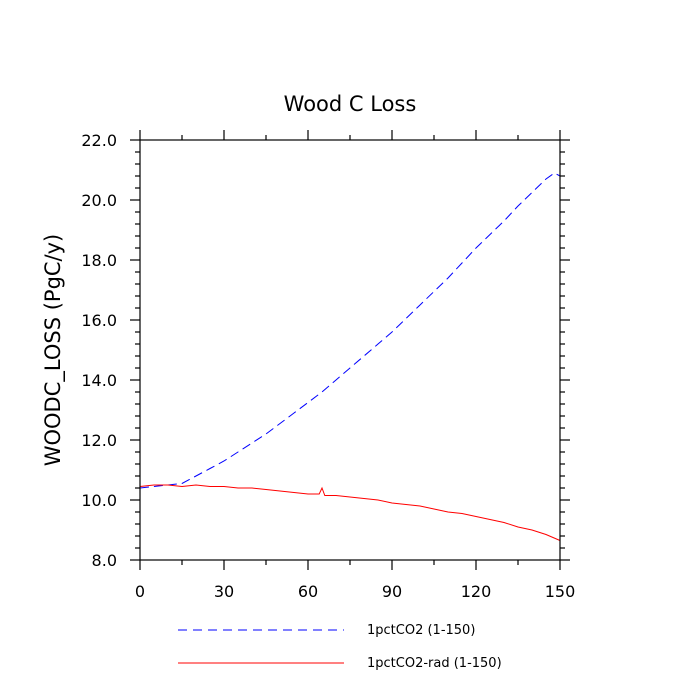 This screenshot has width=700, height=700. What do you see at coordinates (350, 104) in the screenshot?
I see `chart-title: Wood C Loss` at bounding box center [350, 104].